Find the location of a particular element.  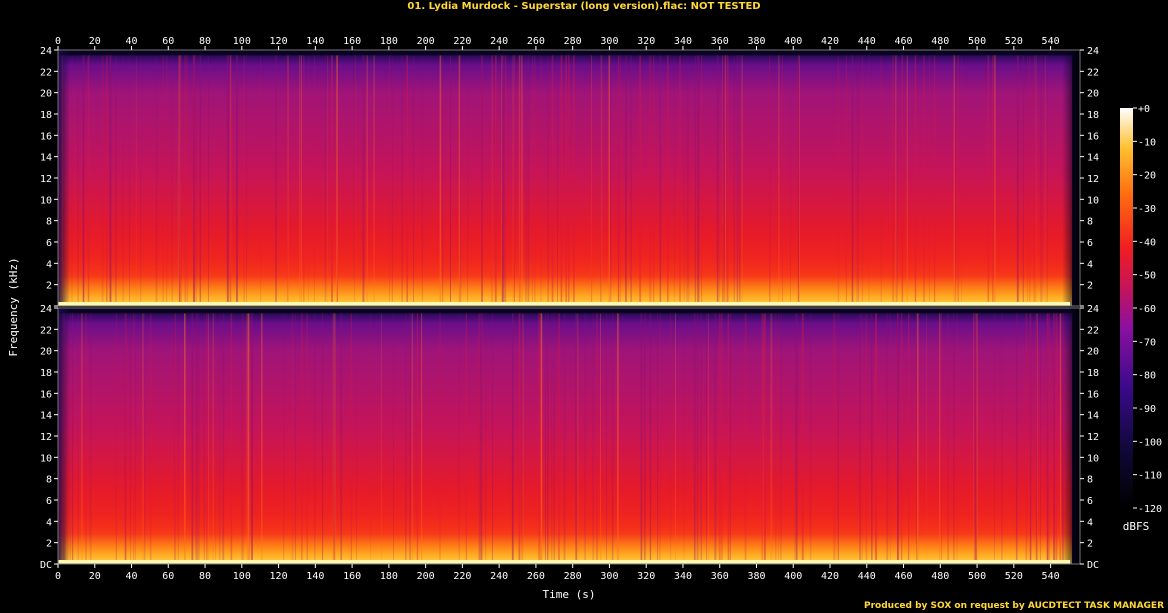

left-edge-fade is located at coordinates (64, 178).